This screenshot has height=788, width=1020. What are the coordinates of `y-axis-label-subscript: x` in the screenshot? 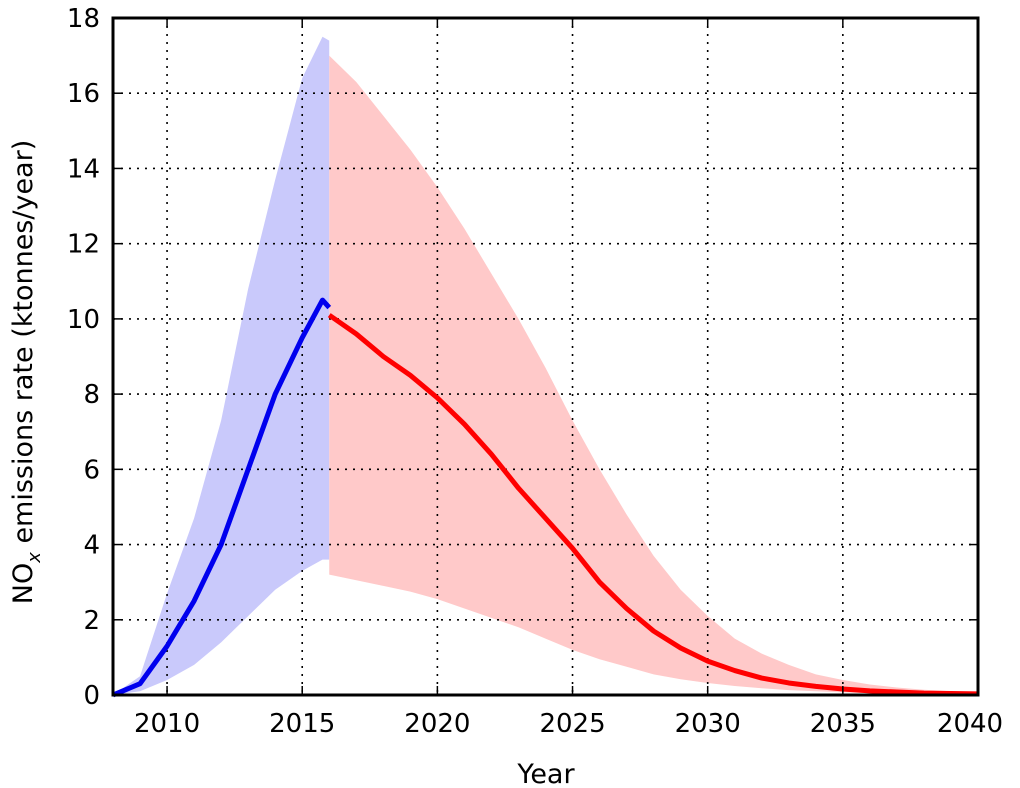 It's located at (34, 558).